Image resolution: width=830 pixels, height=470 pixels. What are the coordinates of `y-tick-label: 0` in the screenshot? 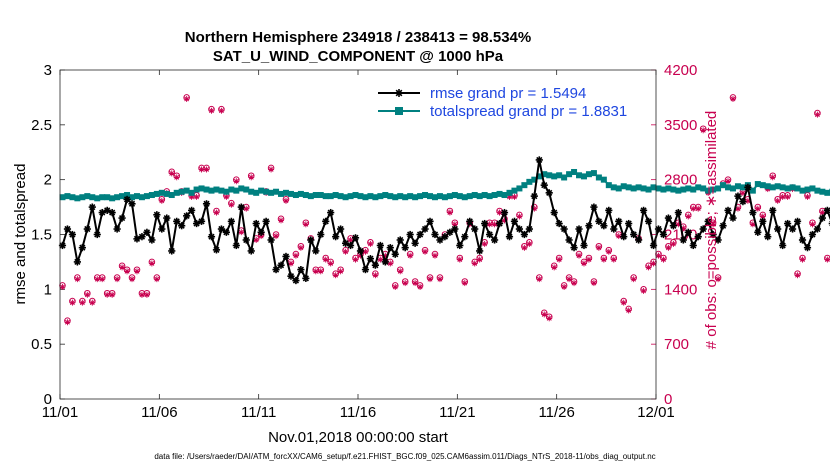 It's located at (48, 399).